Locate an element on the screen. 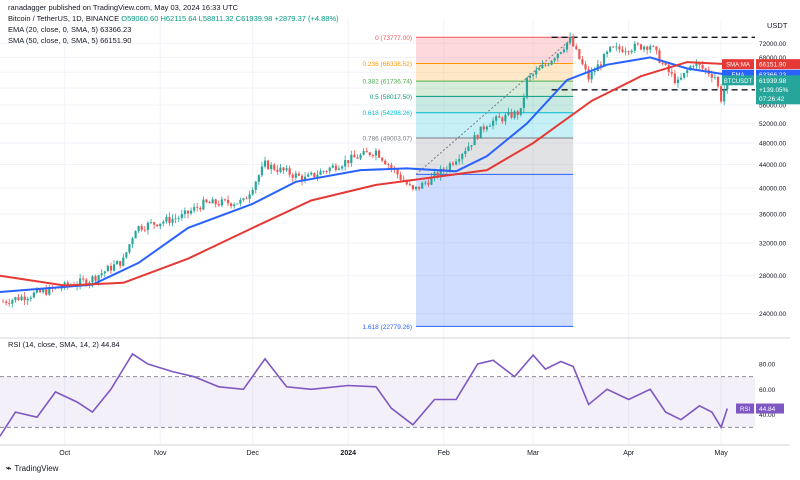 The width and height of the screenshot is (800, 480). time-tick-label: May is located at coordinates (721, 453).